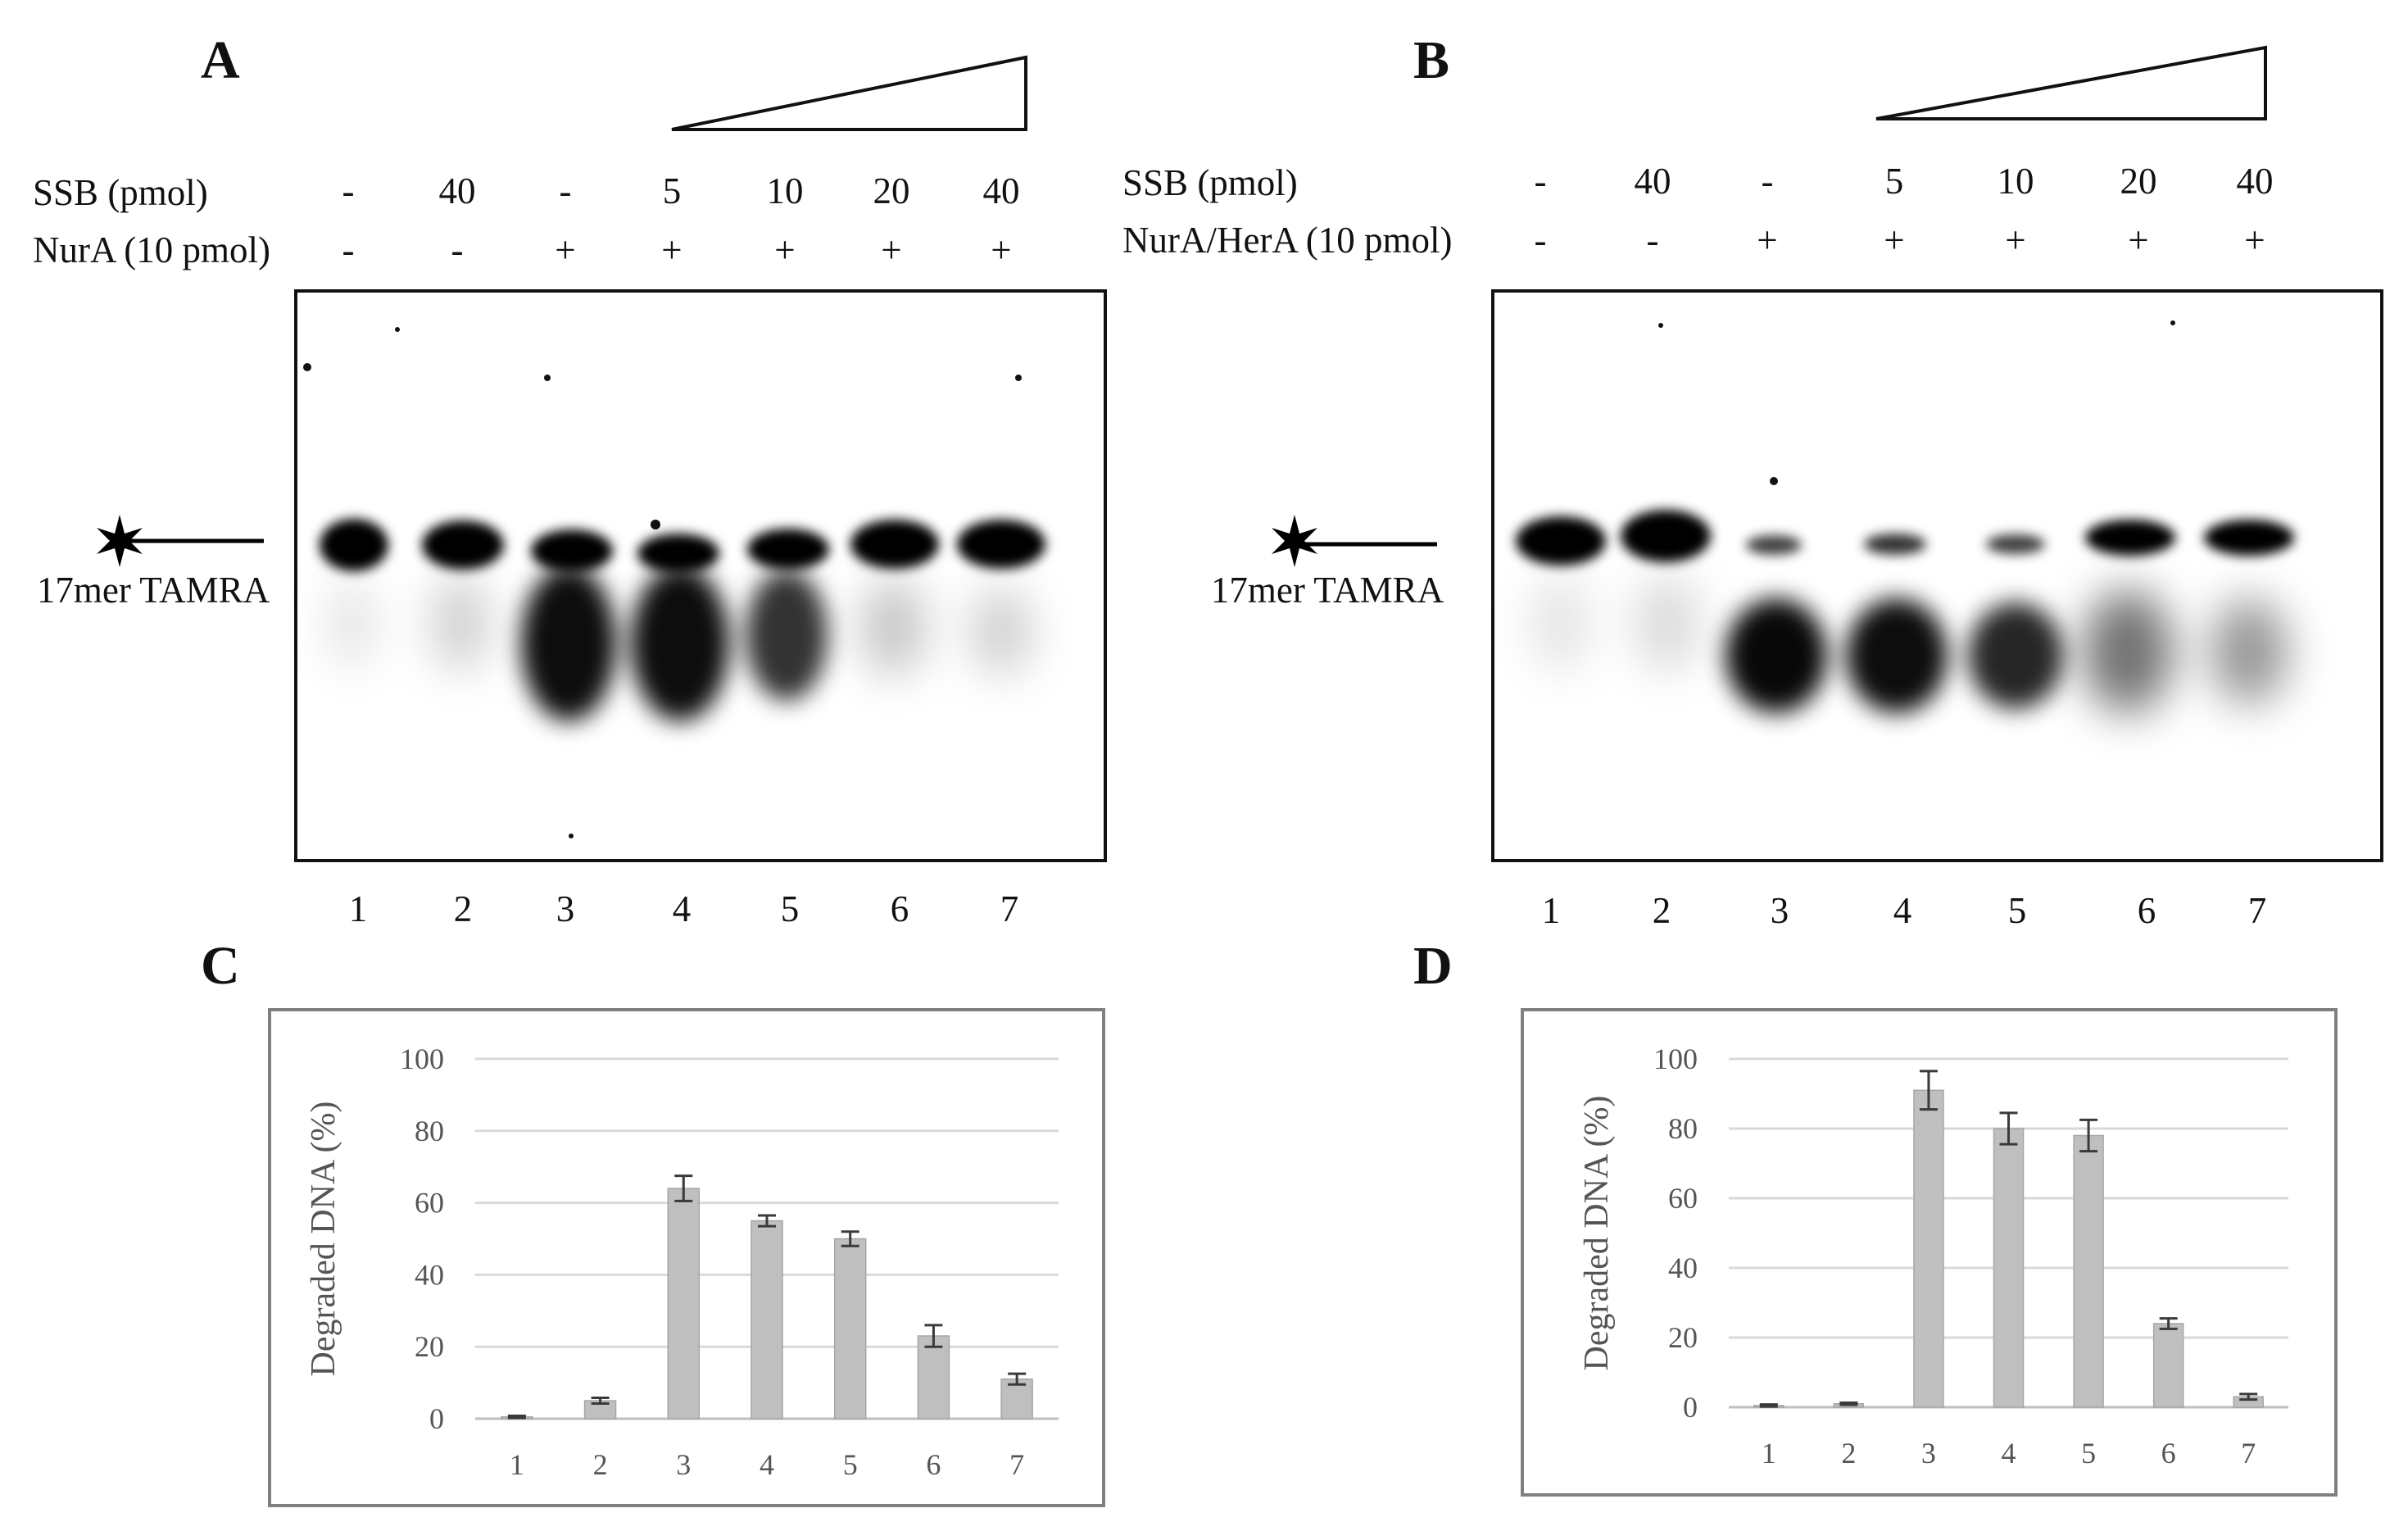 The width and height of the screenshot is (2408, 1540). Describe the element at coordinates (851, 1464) in the screenshot. I see `x-tick-label: 5` at that location.